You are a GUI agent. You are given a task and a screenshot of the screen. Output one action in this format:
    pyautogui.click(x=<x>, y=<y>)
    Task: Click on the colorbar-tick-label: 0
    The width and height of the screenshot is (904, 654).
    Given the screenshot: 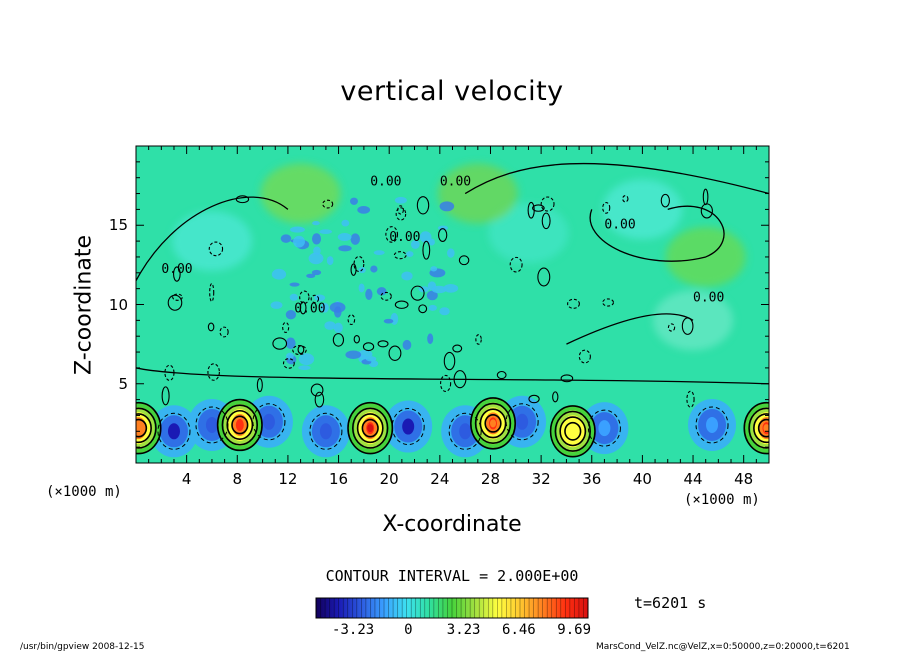 What is the action you would take?
    pyautogui.click(x=408, y=630)
    